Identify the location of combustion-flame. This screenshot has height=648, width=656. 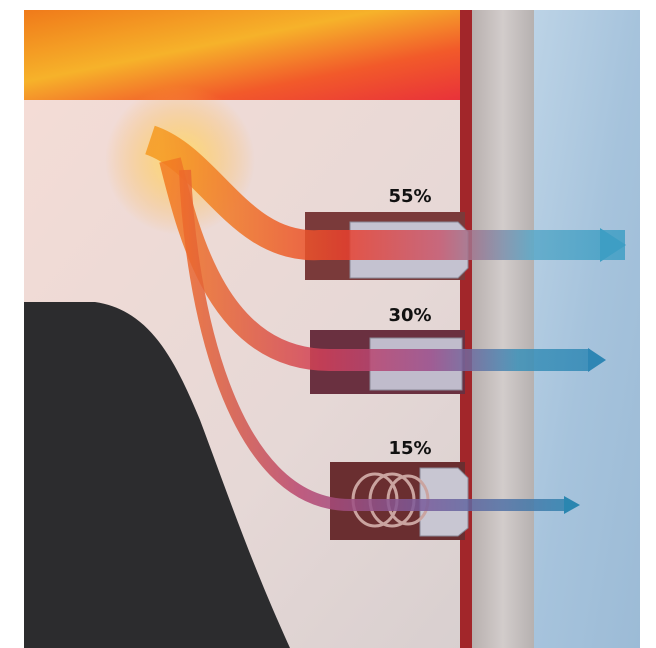
(248, 55).